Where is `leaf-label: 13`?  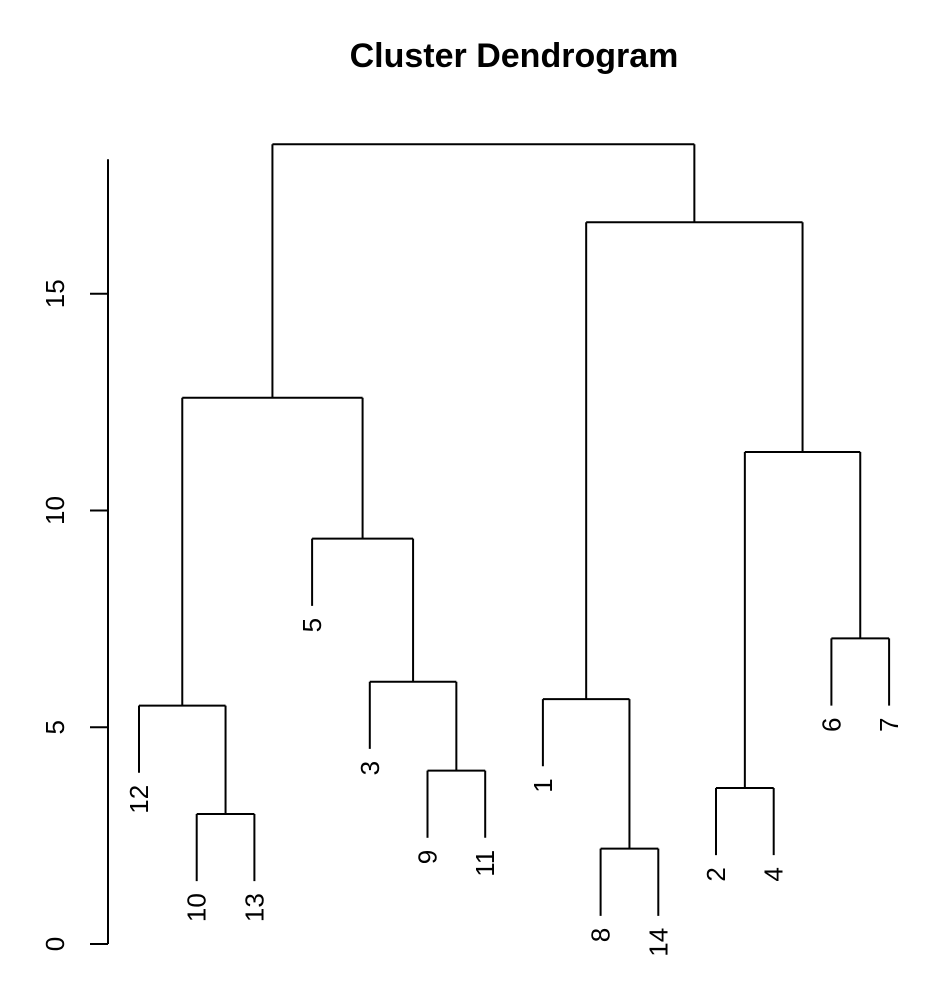 leaf-label: 13 is located at coordinates (254, 907).